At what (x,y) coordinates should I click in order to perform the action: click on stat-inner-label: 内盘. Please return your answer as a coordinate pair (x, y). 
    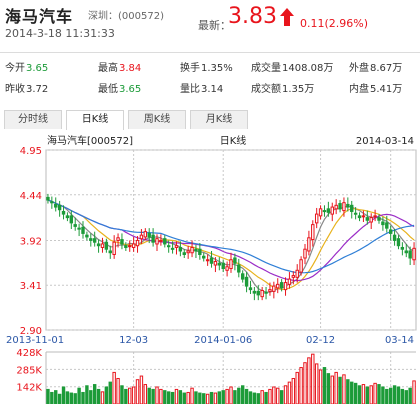
    Looking at the image, I should click on (359, 89).